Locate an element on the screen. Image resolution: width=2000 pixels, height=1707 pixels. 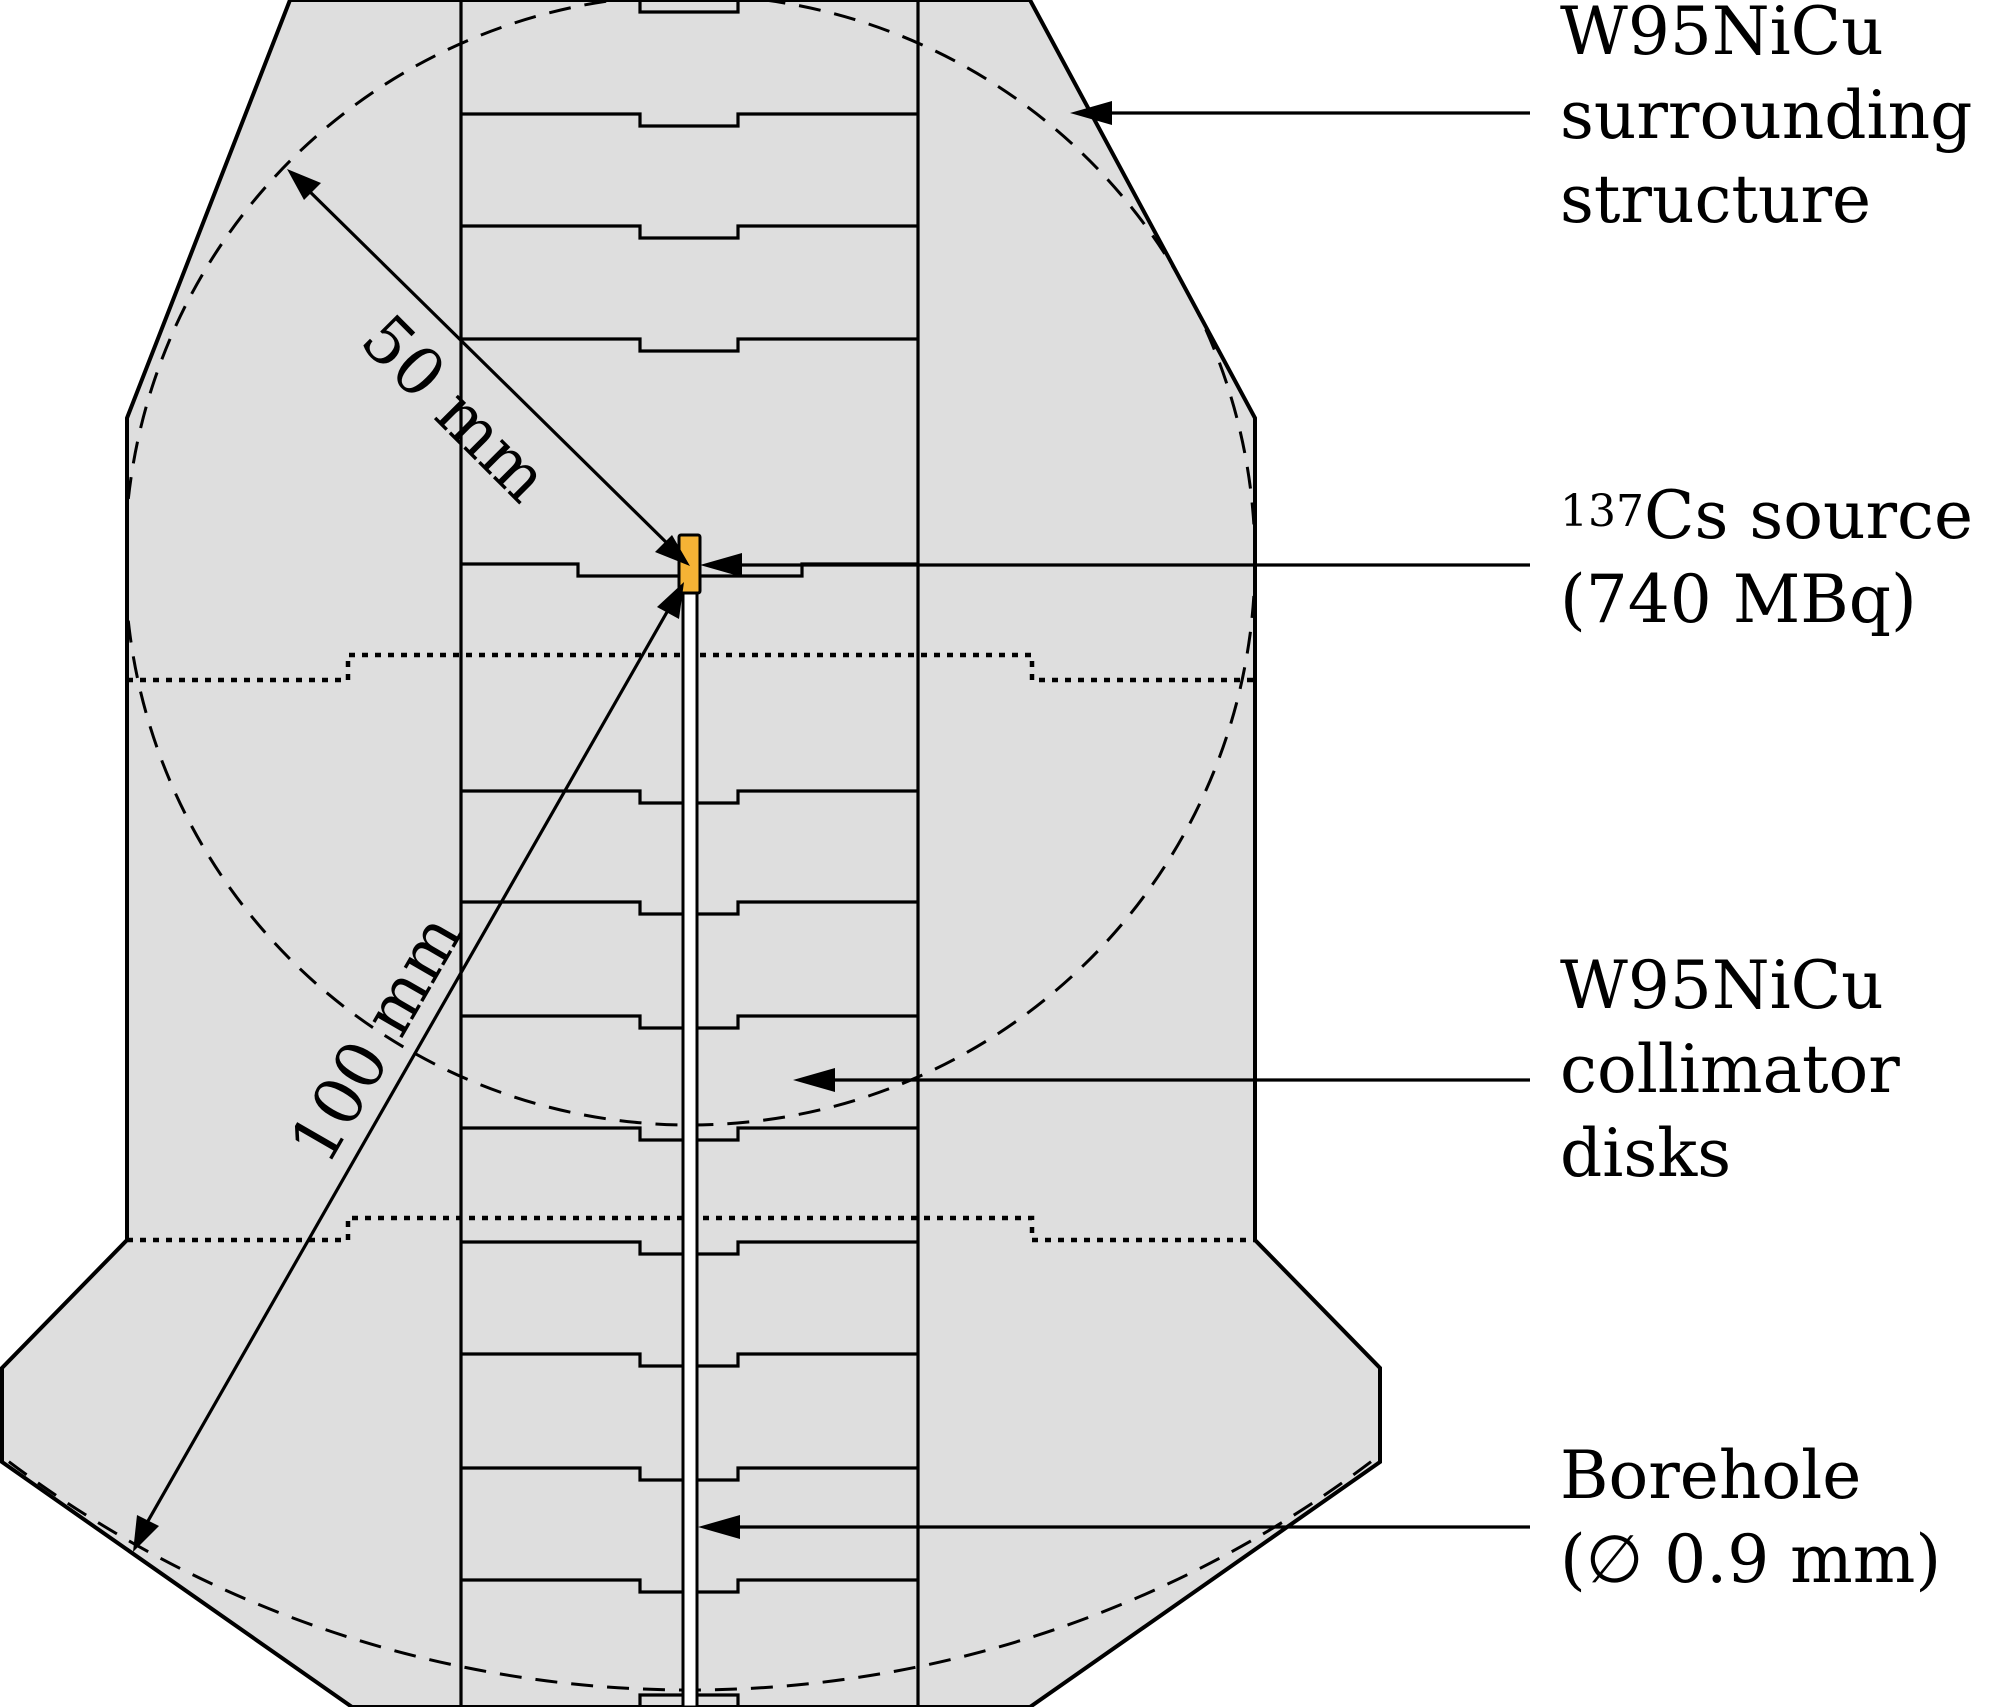
leader-borehole is located at coordinates (1114, 1527).